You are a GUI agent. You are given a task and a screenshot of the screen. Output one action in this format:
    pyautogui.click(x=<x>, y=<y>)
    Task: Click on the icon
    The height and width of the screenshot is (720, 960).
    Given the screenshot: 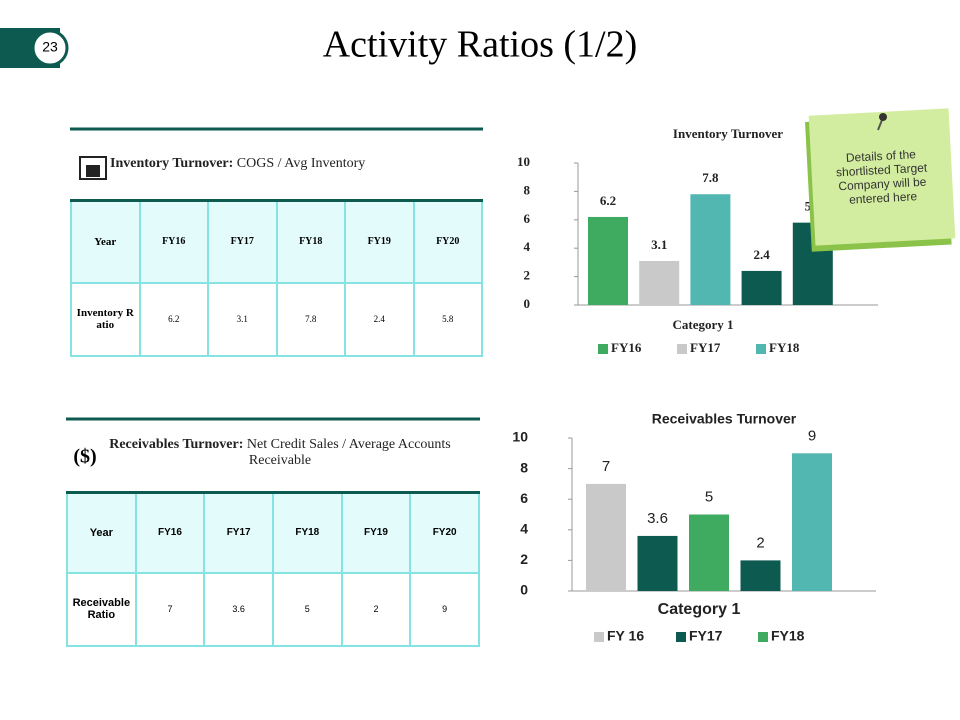 What is the action you would take?
    pyautogui.click(x=93, y=168)
    